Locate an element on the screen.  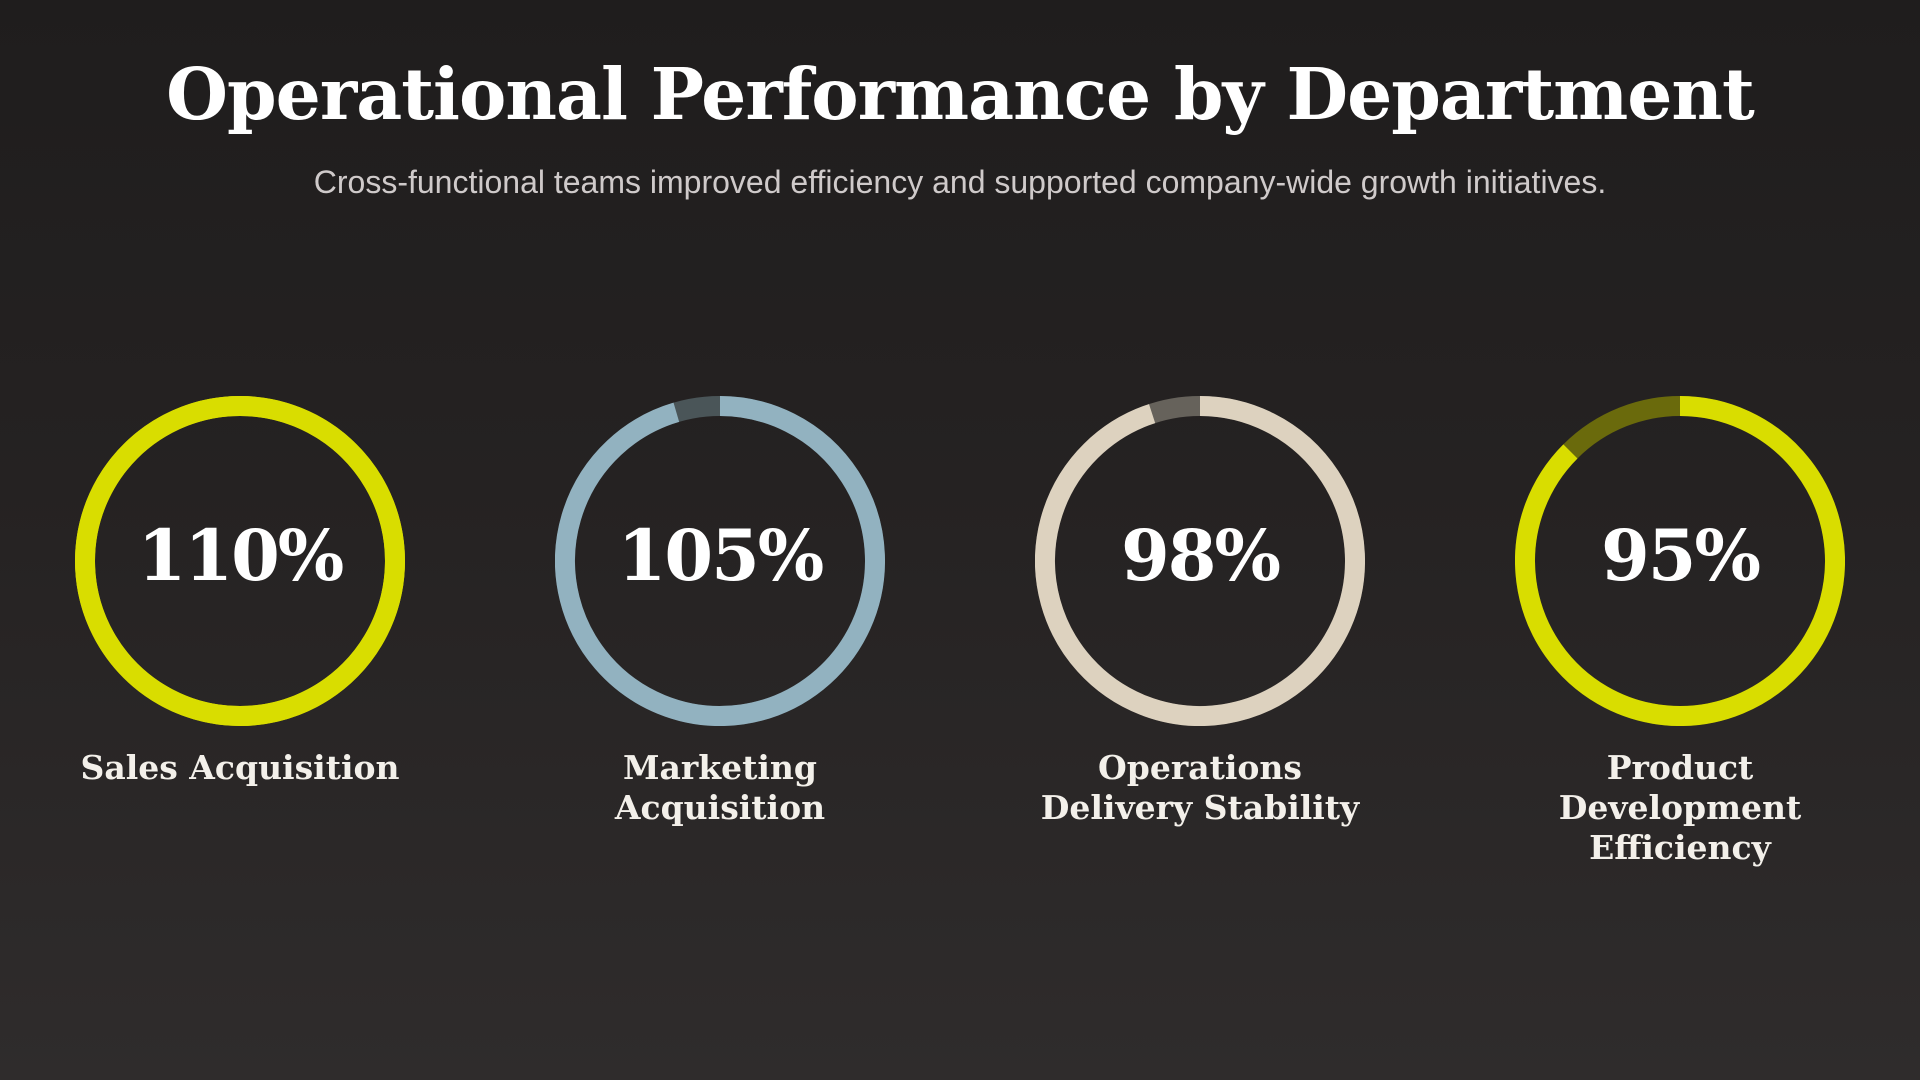
gauge-value: 110% is located at coordinates (241, 555).